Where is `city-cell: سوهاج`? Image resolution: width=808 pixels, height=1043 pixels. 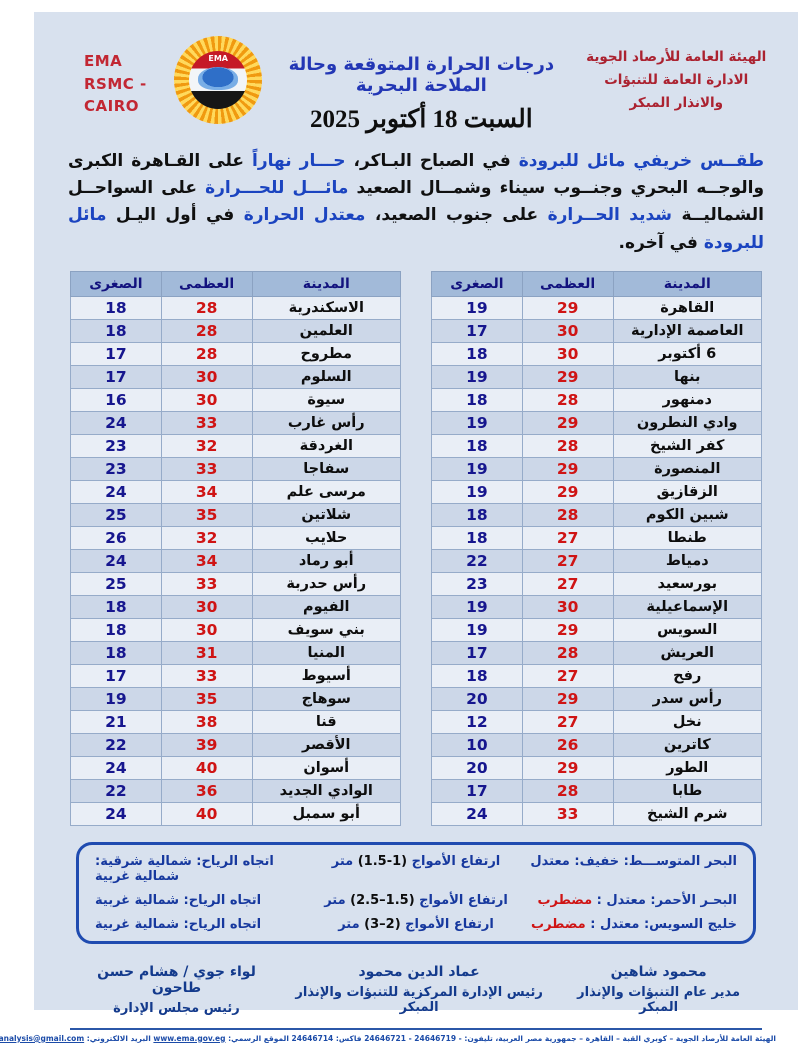 city-cell: سوهاج is located at coordinates (326, 698).